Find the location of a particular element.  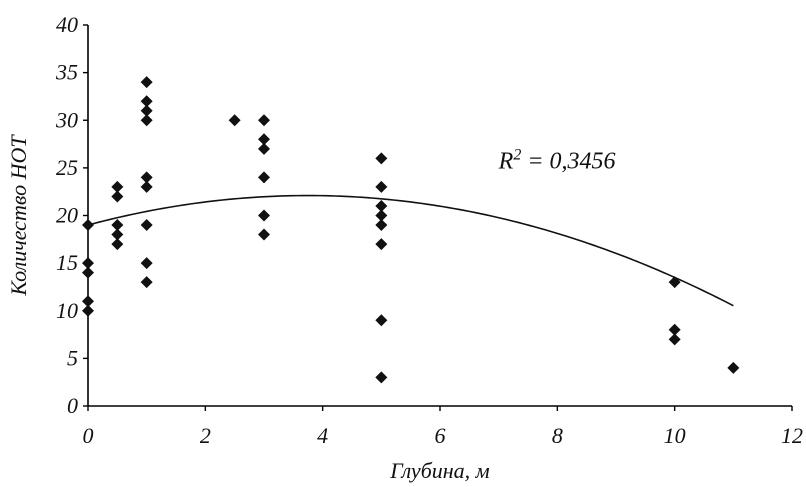

r-squared-annotation: R2 = 0,3456 is located at coordinates (557, 160).